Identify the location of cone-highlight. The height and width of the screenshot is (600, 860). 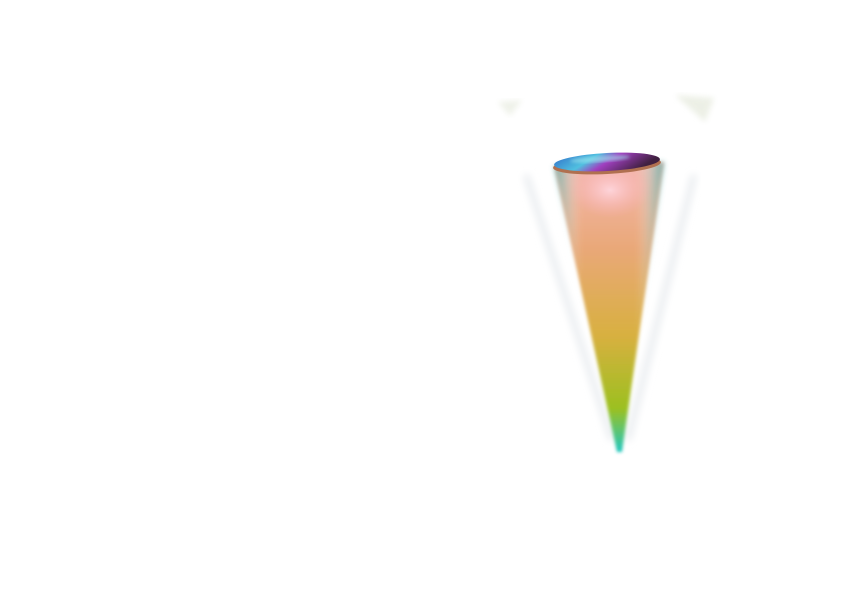
(610, 190).